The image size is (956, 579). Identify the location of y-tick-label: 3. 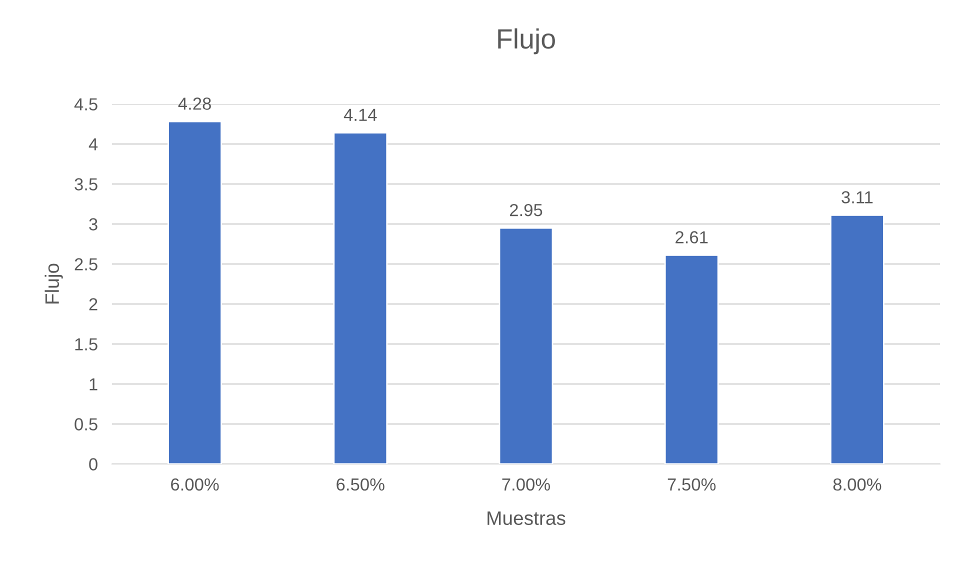
(93, 224).